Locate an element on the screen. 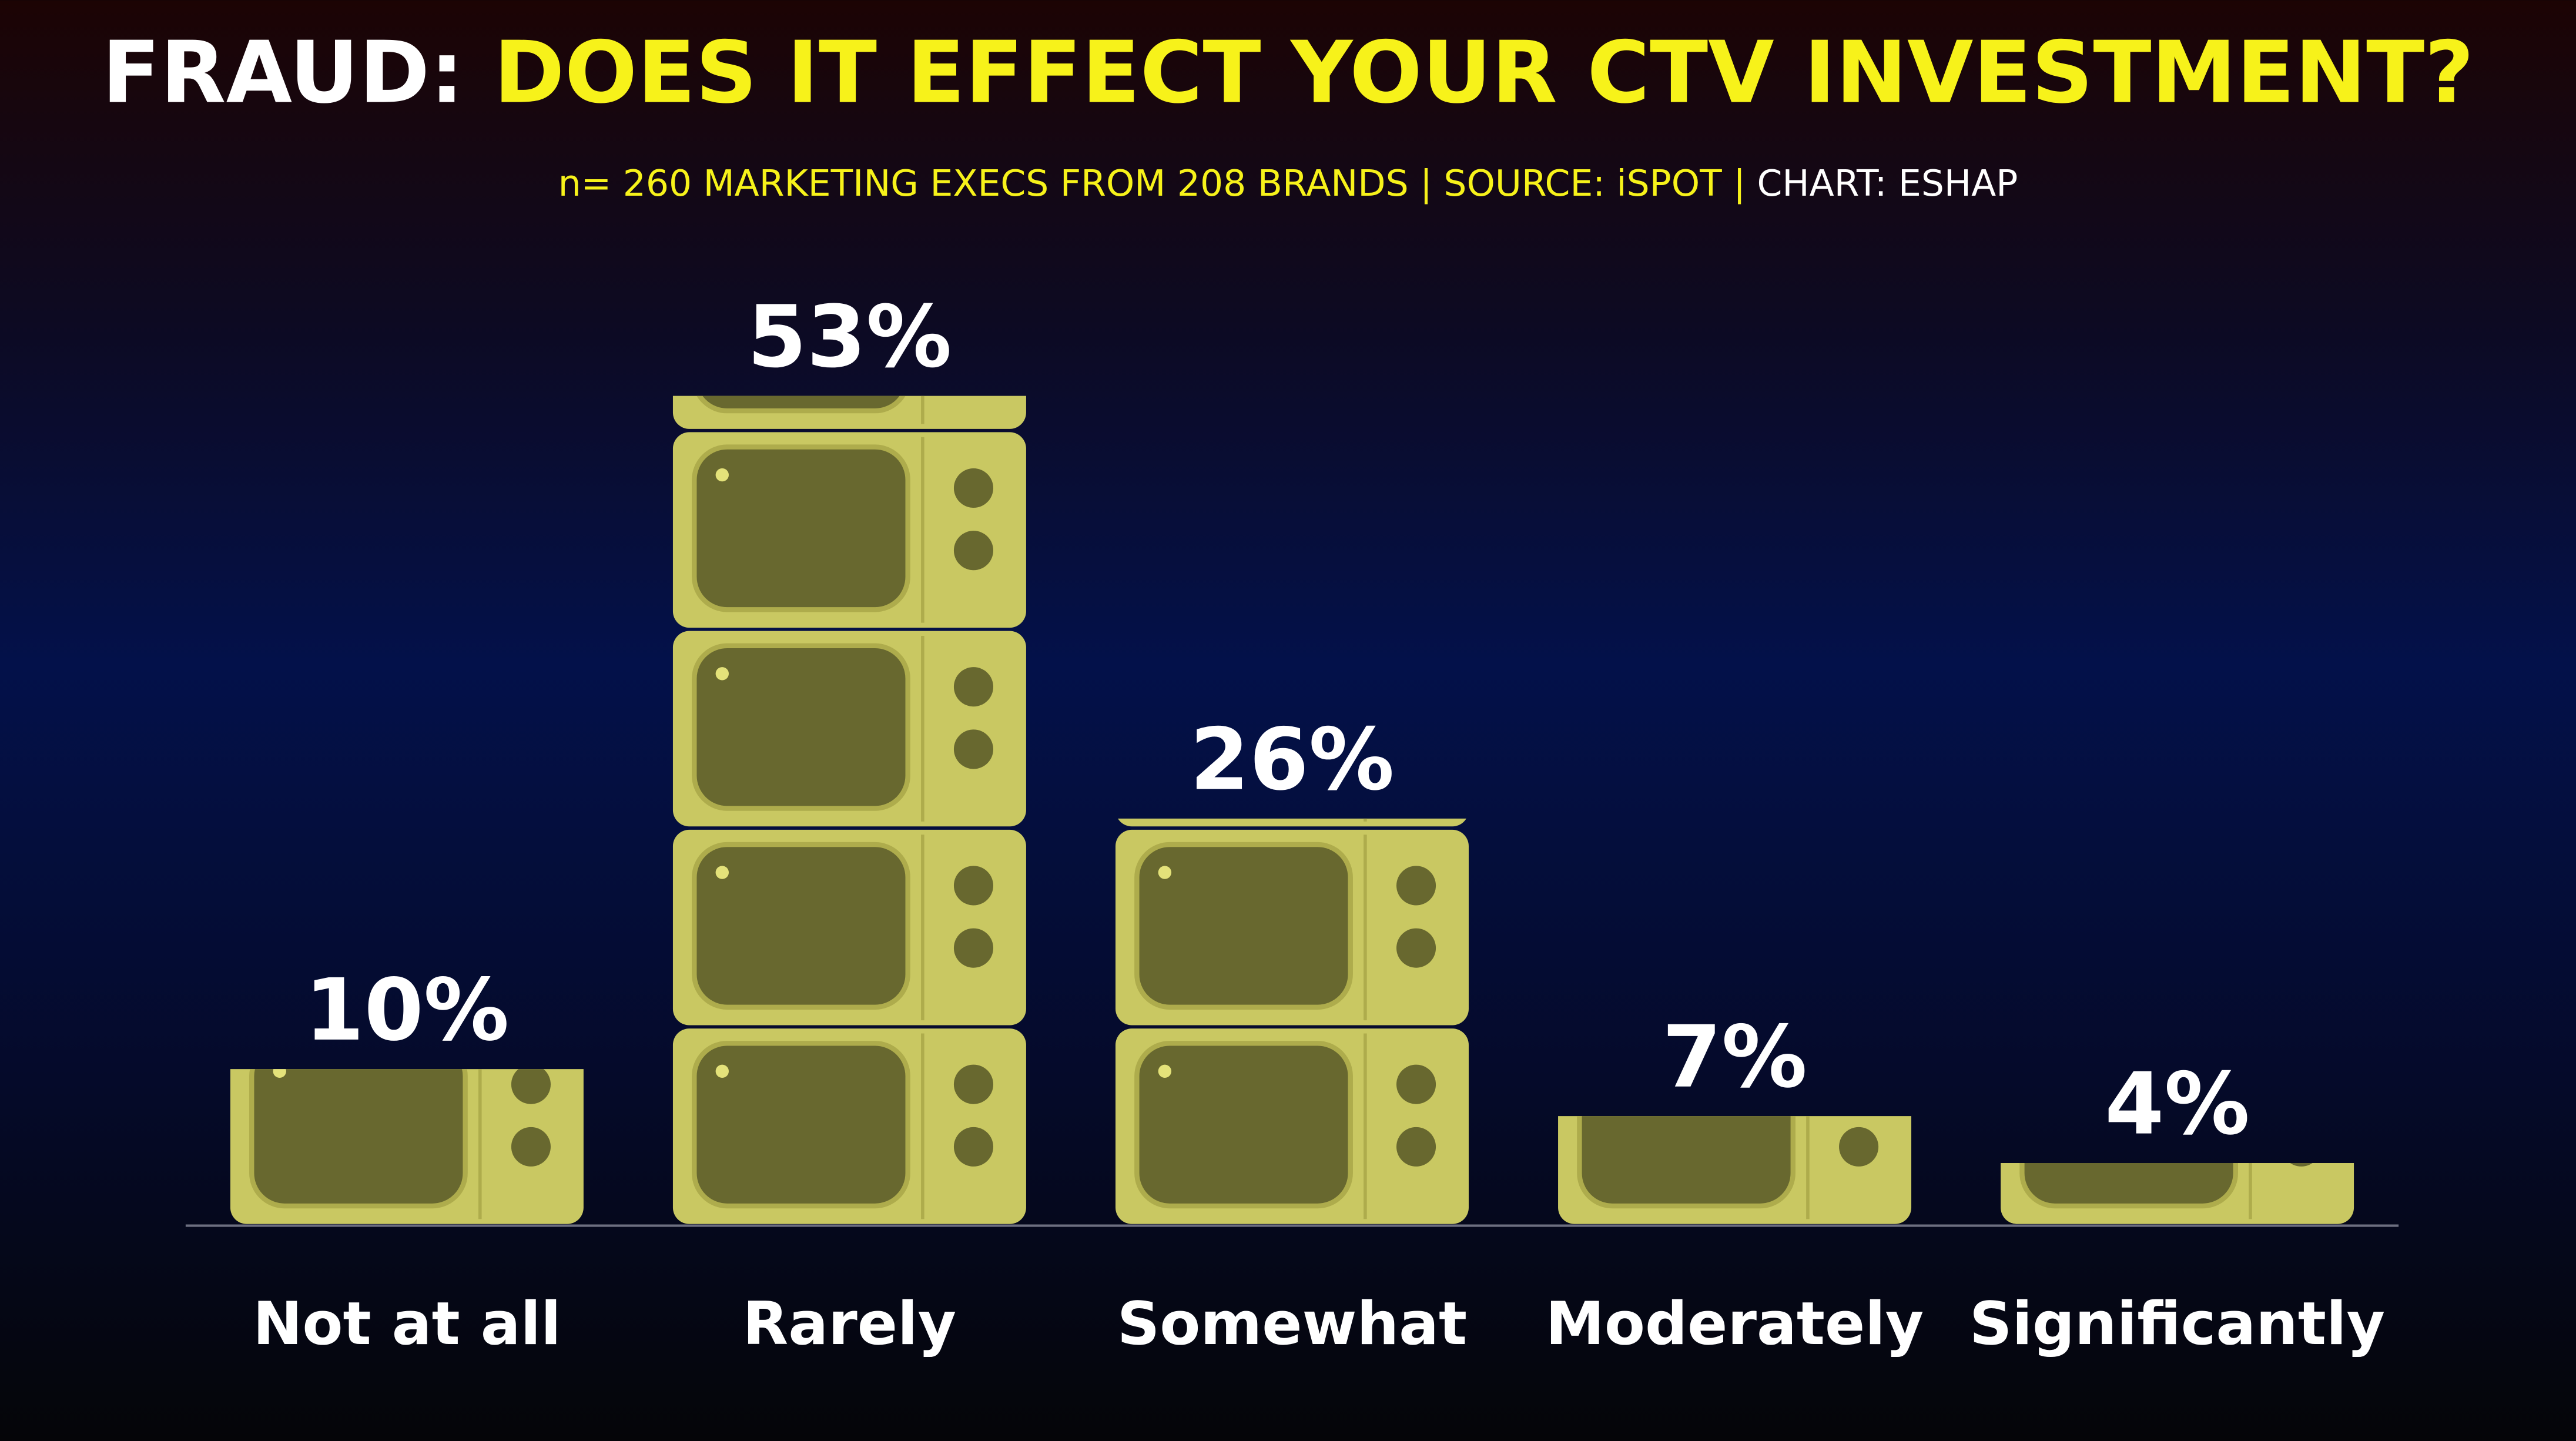 The height and width of the screenshot is (1441, 2576). value-label: 53% is located at coordinates (849, 337).